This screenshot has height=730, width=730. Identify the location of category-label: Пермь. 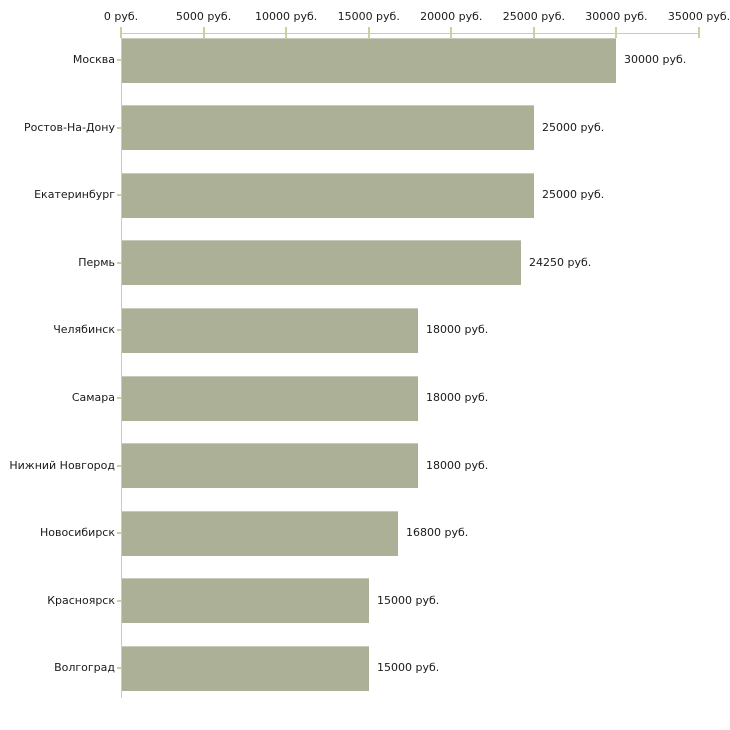
(96, 262).